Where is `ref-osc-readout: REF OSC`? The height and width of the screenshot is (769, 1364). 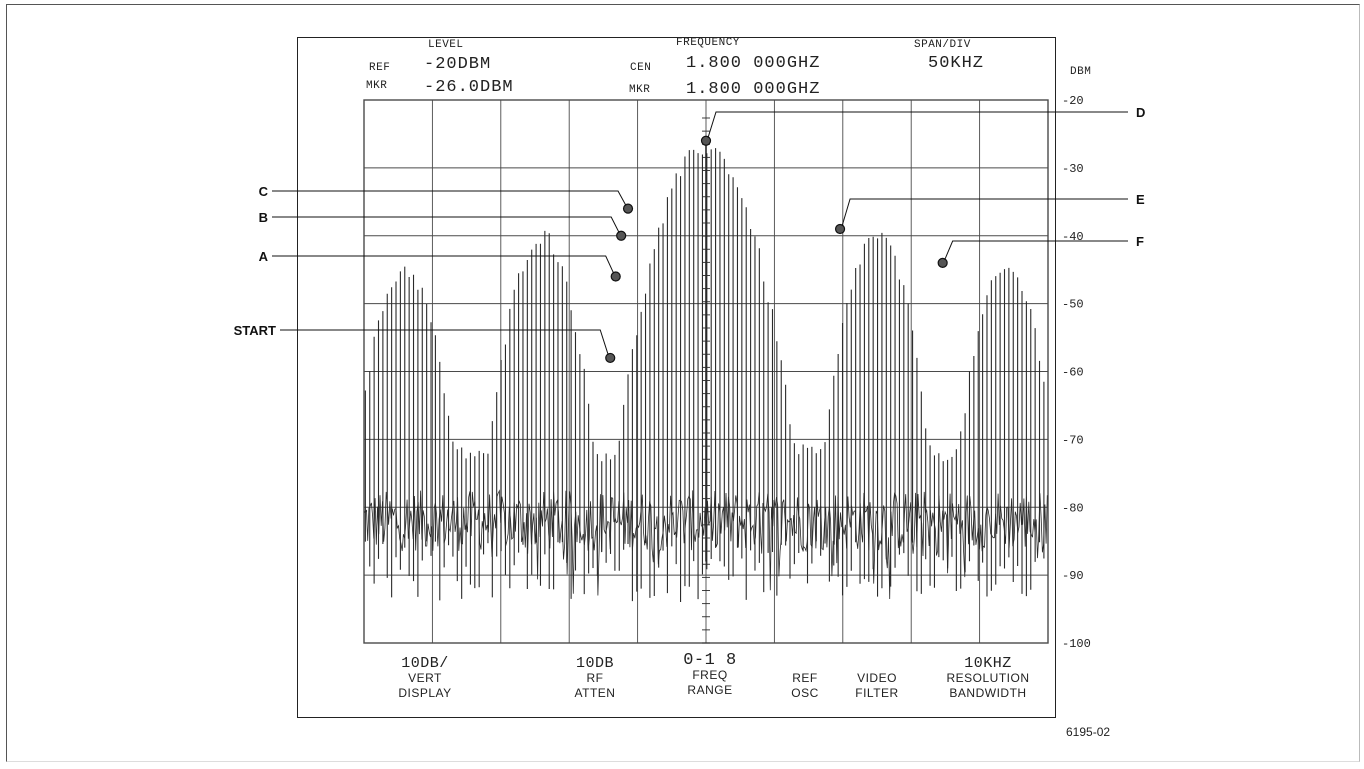
ref-osc-readout: REF OSC is located at coordinates (805, 686).